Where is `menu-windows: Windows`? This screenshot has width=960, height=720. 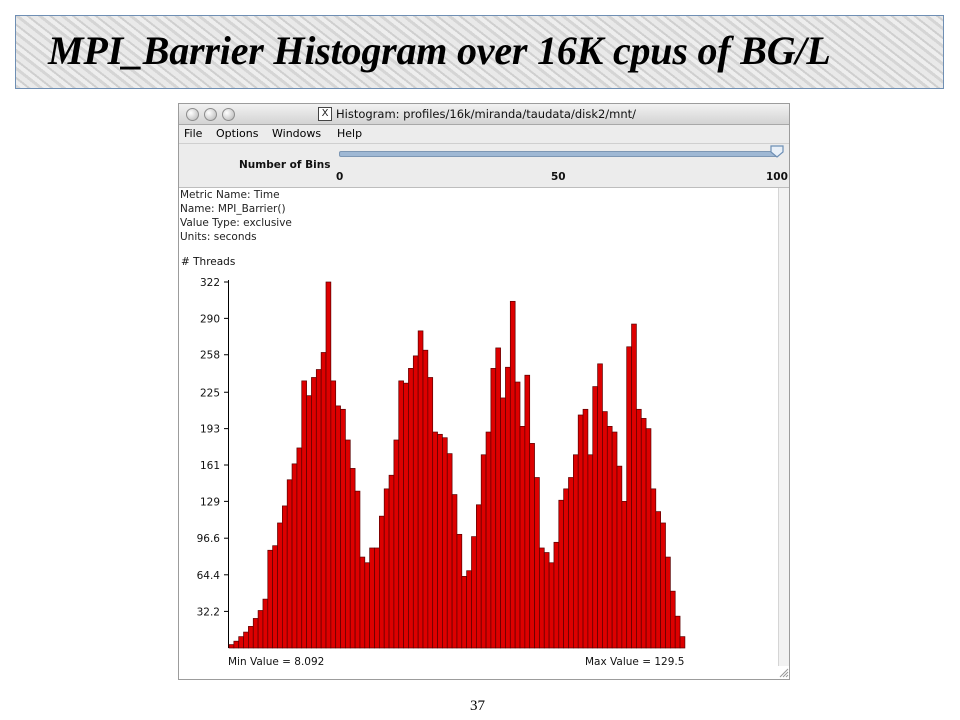
menu-windows: Windows is located at coordinates (297, 133).